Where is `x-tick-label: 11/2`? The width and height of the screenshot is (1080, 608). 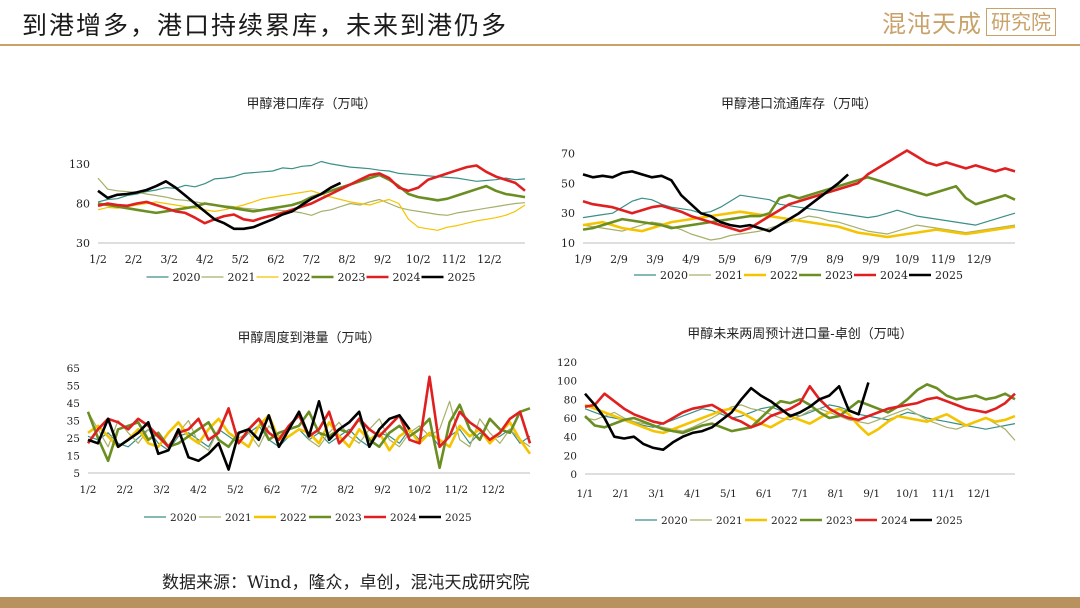
x-tick-label: 11/2 is located at coordinates (457, 490).